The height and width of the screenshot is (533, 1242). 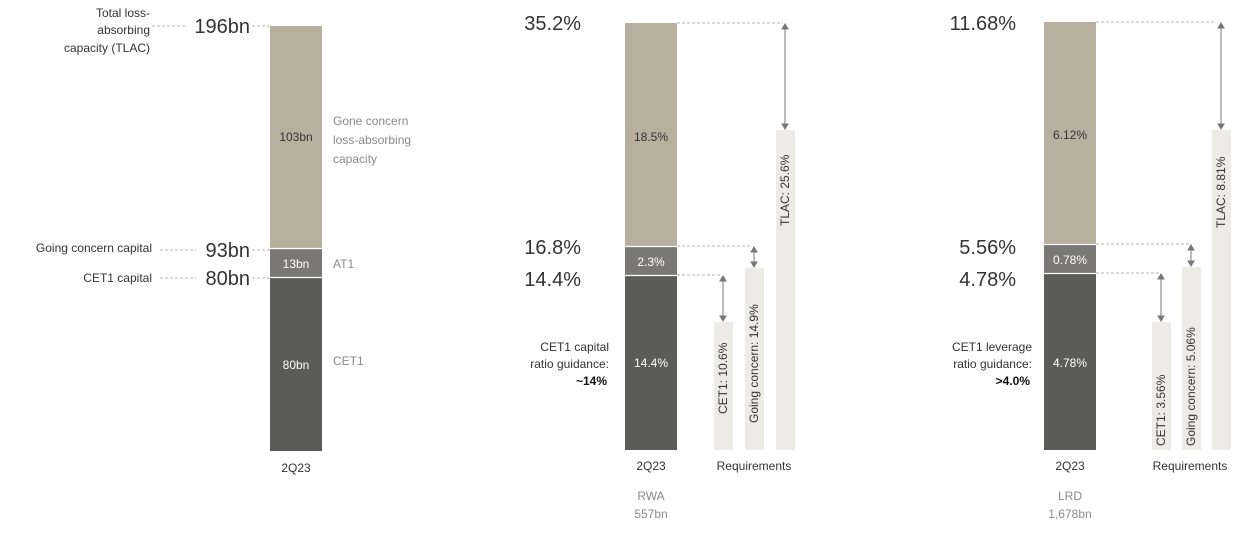 What do you see at coordinates (754, 363) in the screenshot?
I see `requirement-label-going-concern: Going concern: 14.9%` at bounding box center [754, 363].